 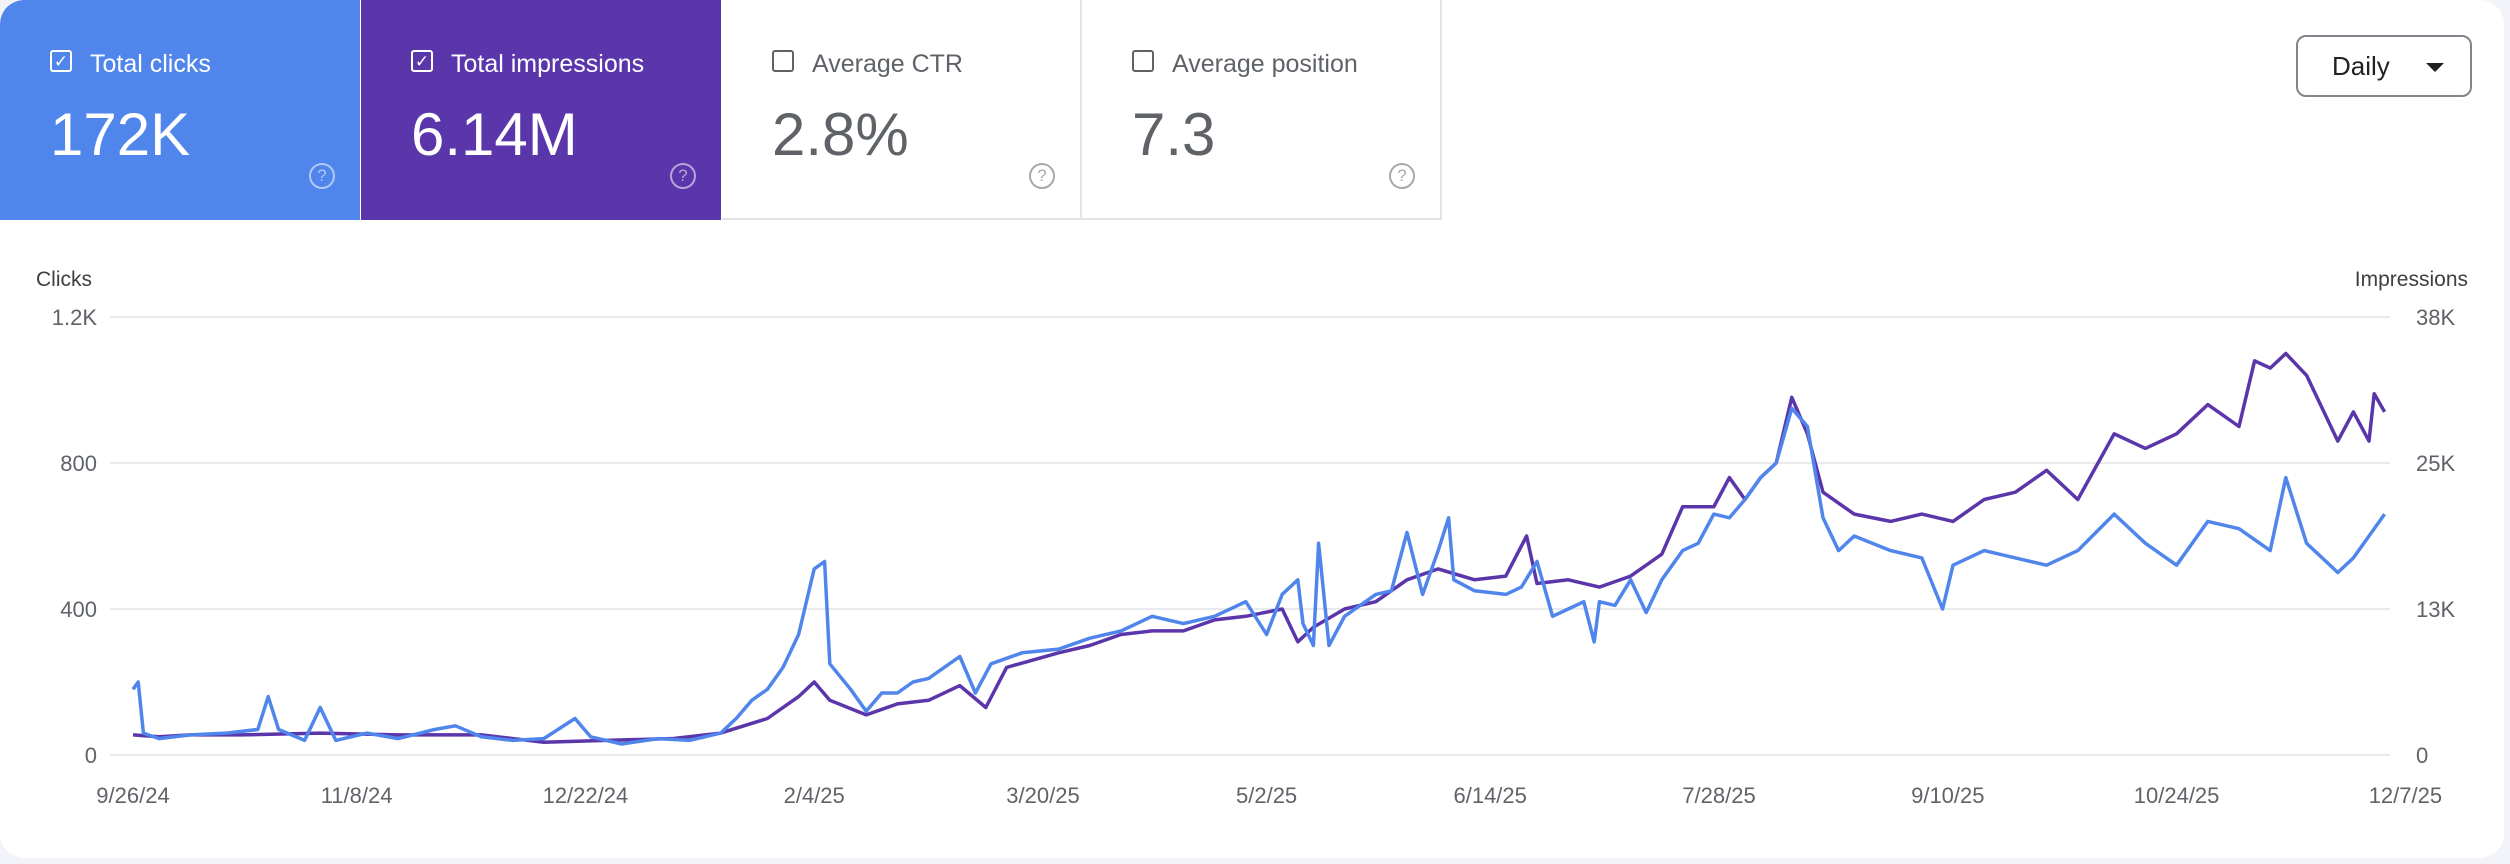 I want to click on right-tick-label: 0, so click(x=2422, y=755).